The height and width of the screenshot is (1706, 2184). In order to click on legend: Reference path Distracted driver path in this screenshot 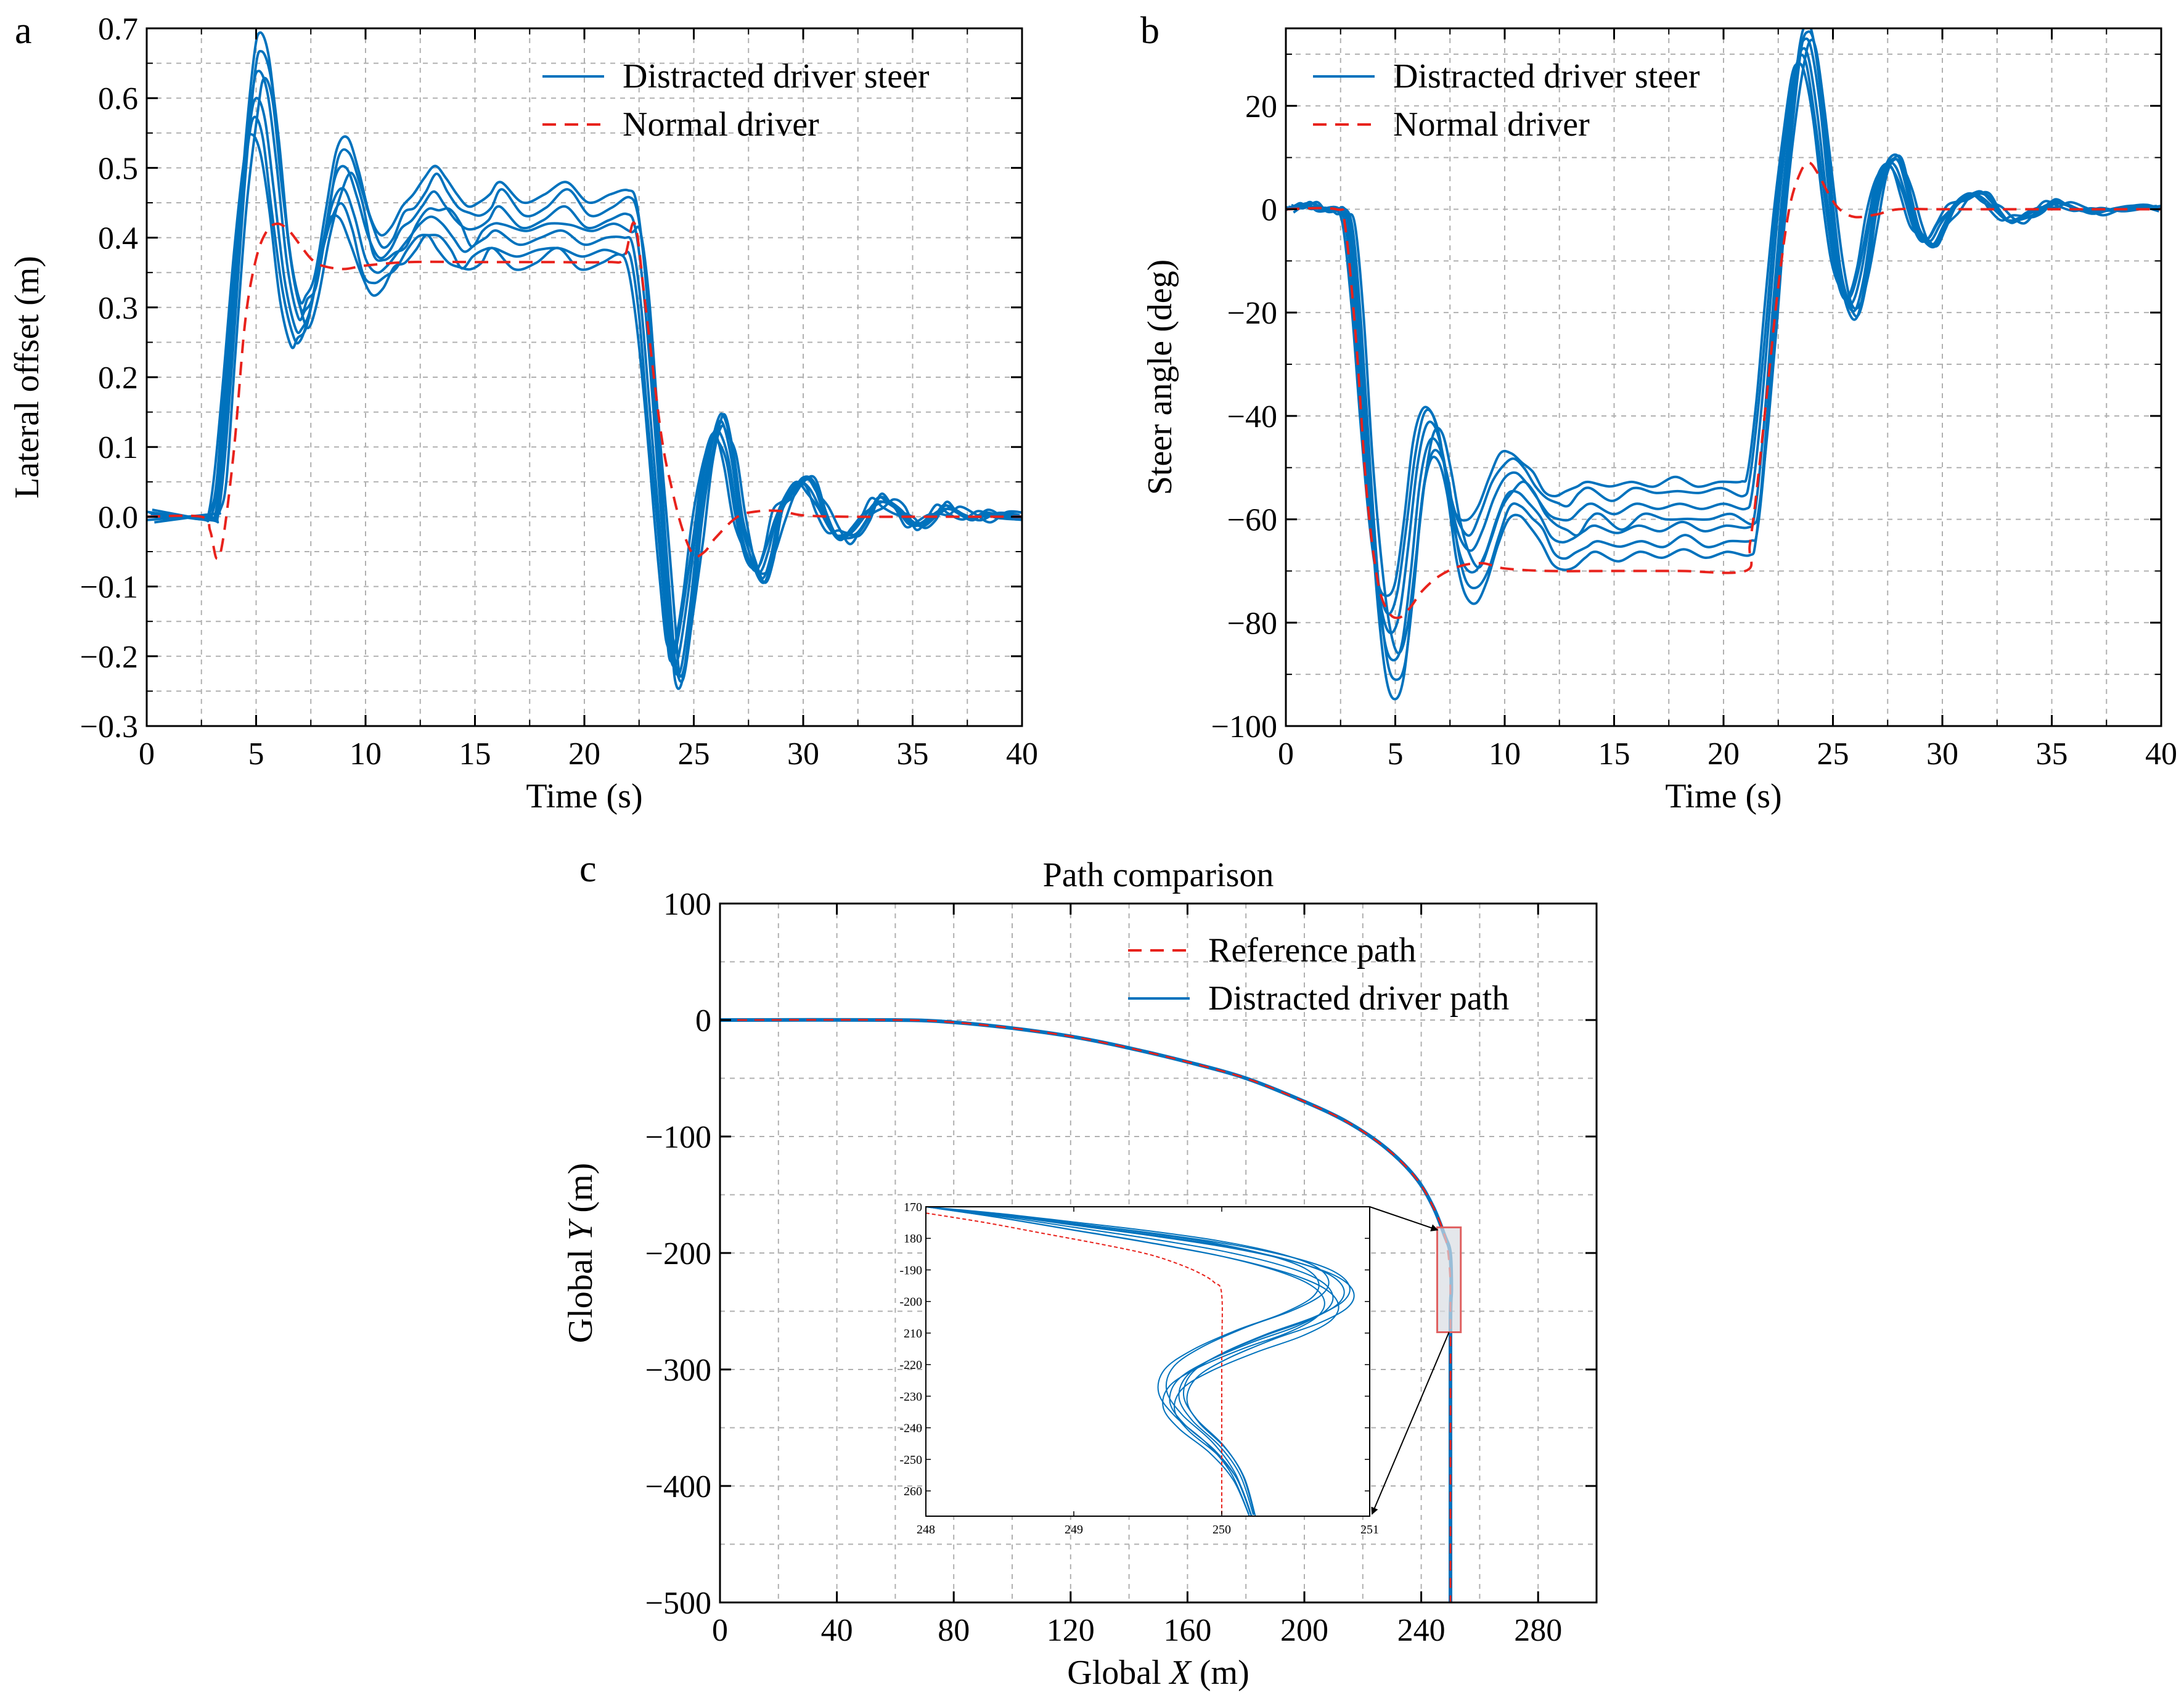, I will do `click(1318, 975)`.